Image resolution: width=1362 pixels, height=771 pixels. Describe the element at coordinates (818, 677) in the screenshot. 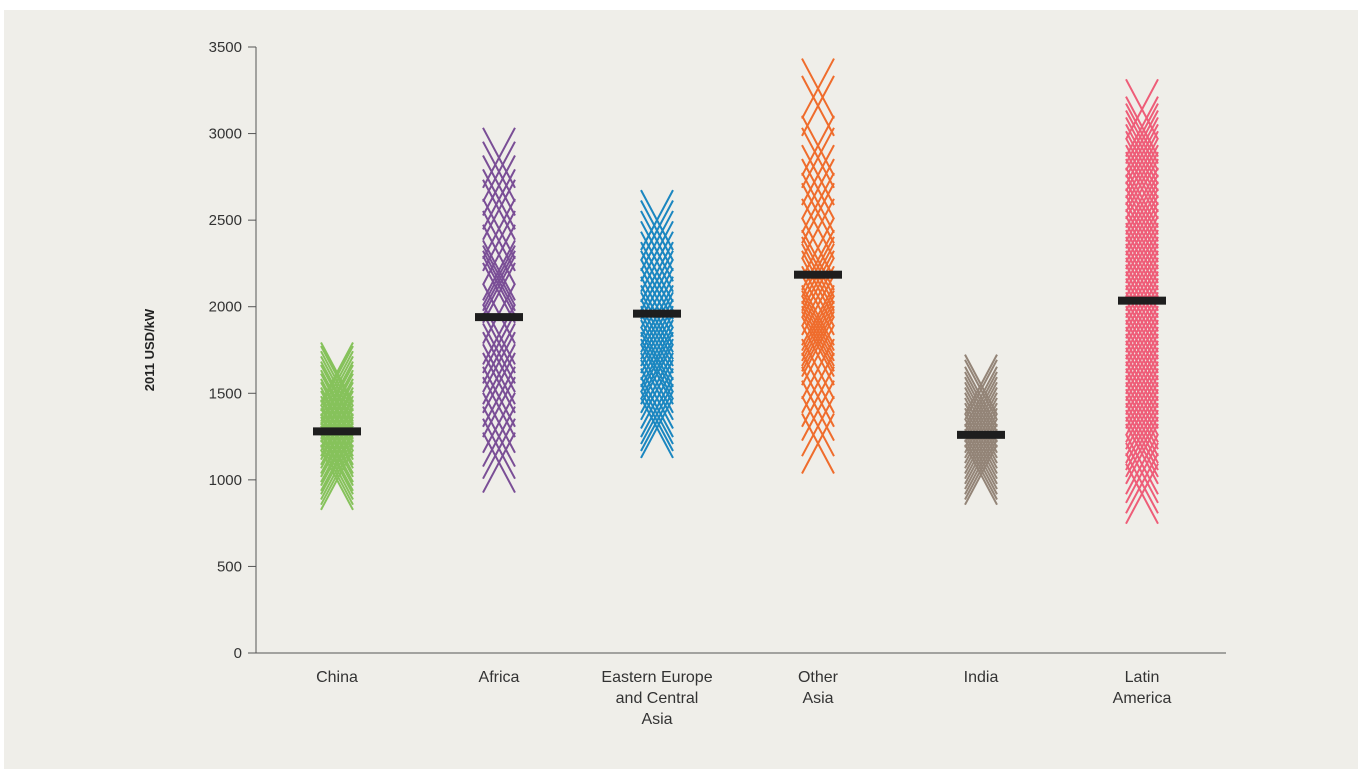

I see `x-category-label: Other` at that location.